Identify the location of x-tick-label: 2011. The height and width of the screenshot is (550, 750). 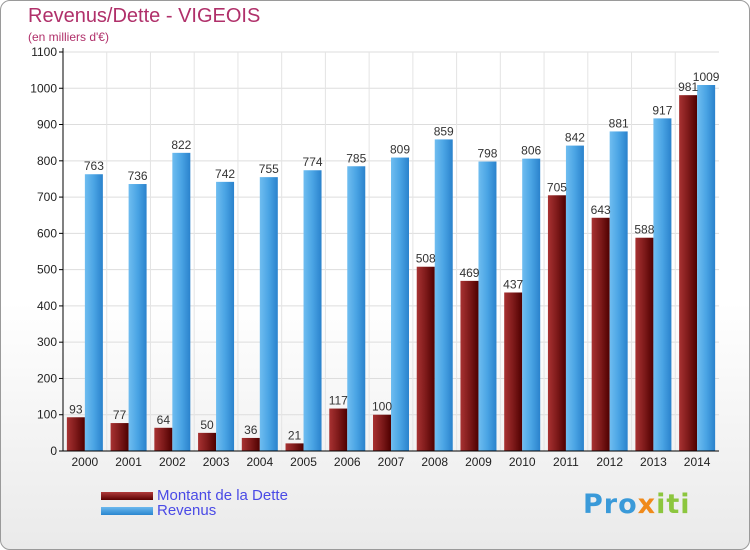
(566, 462).